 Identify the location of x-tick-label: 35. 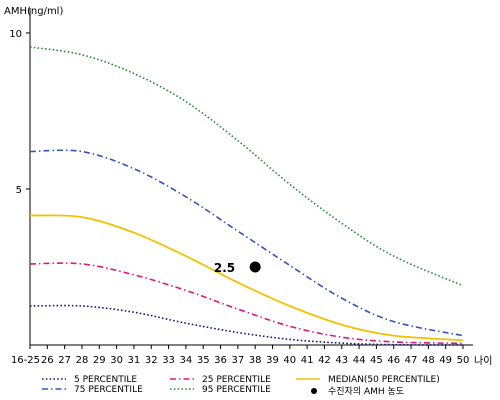
(203, 360).